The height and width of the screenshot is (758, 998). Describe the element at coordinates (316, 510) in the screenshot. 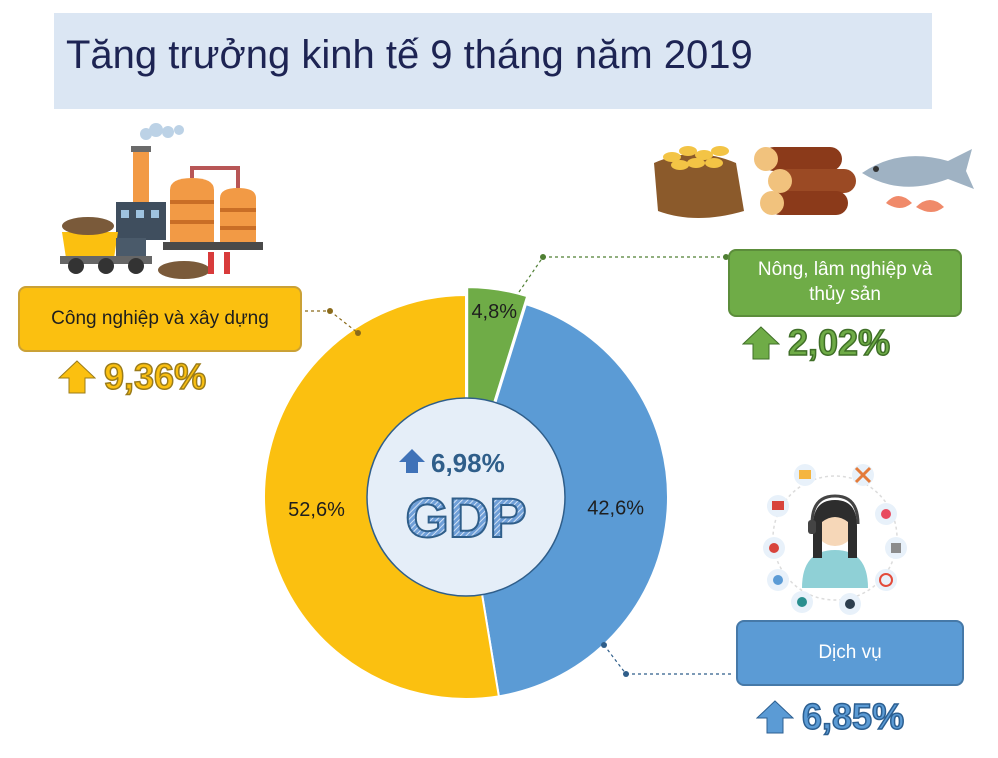

I see `slice-label-industry: 52,6%` at that location.